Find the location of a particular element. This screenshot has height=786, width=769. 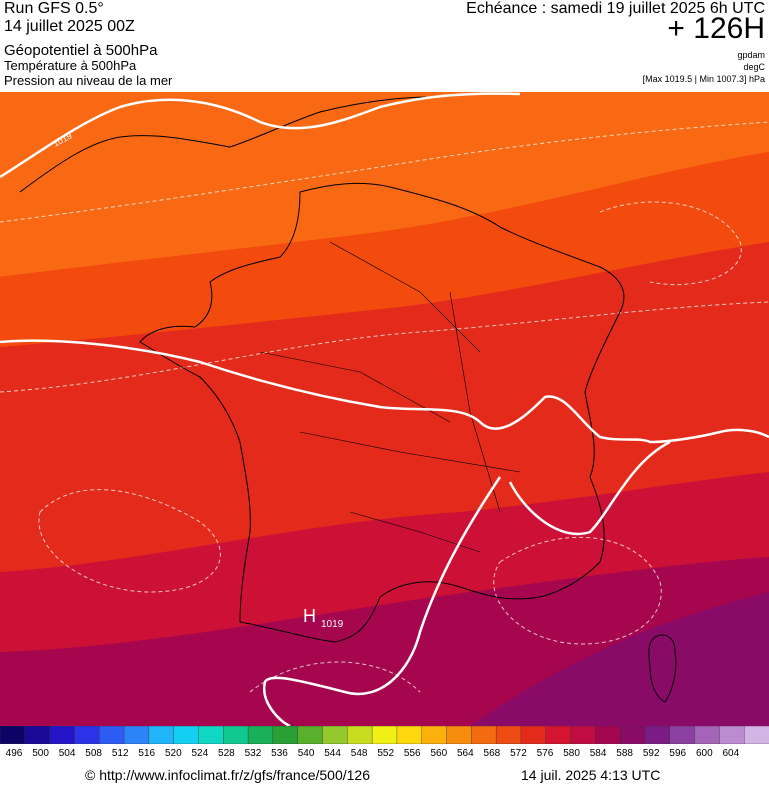

scale-label: 552 is located at coordinates (386, 753).